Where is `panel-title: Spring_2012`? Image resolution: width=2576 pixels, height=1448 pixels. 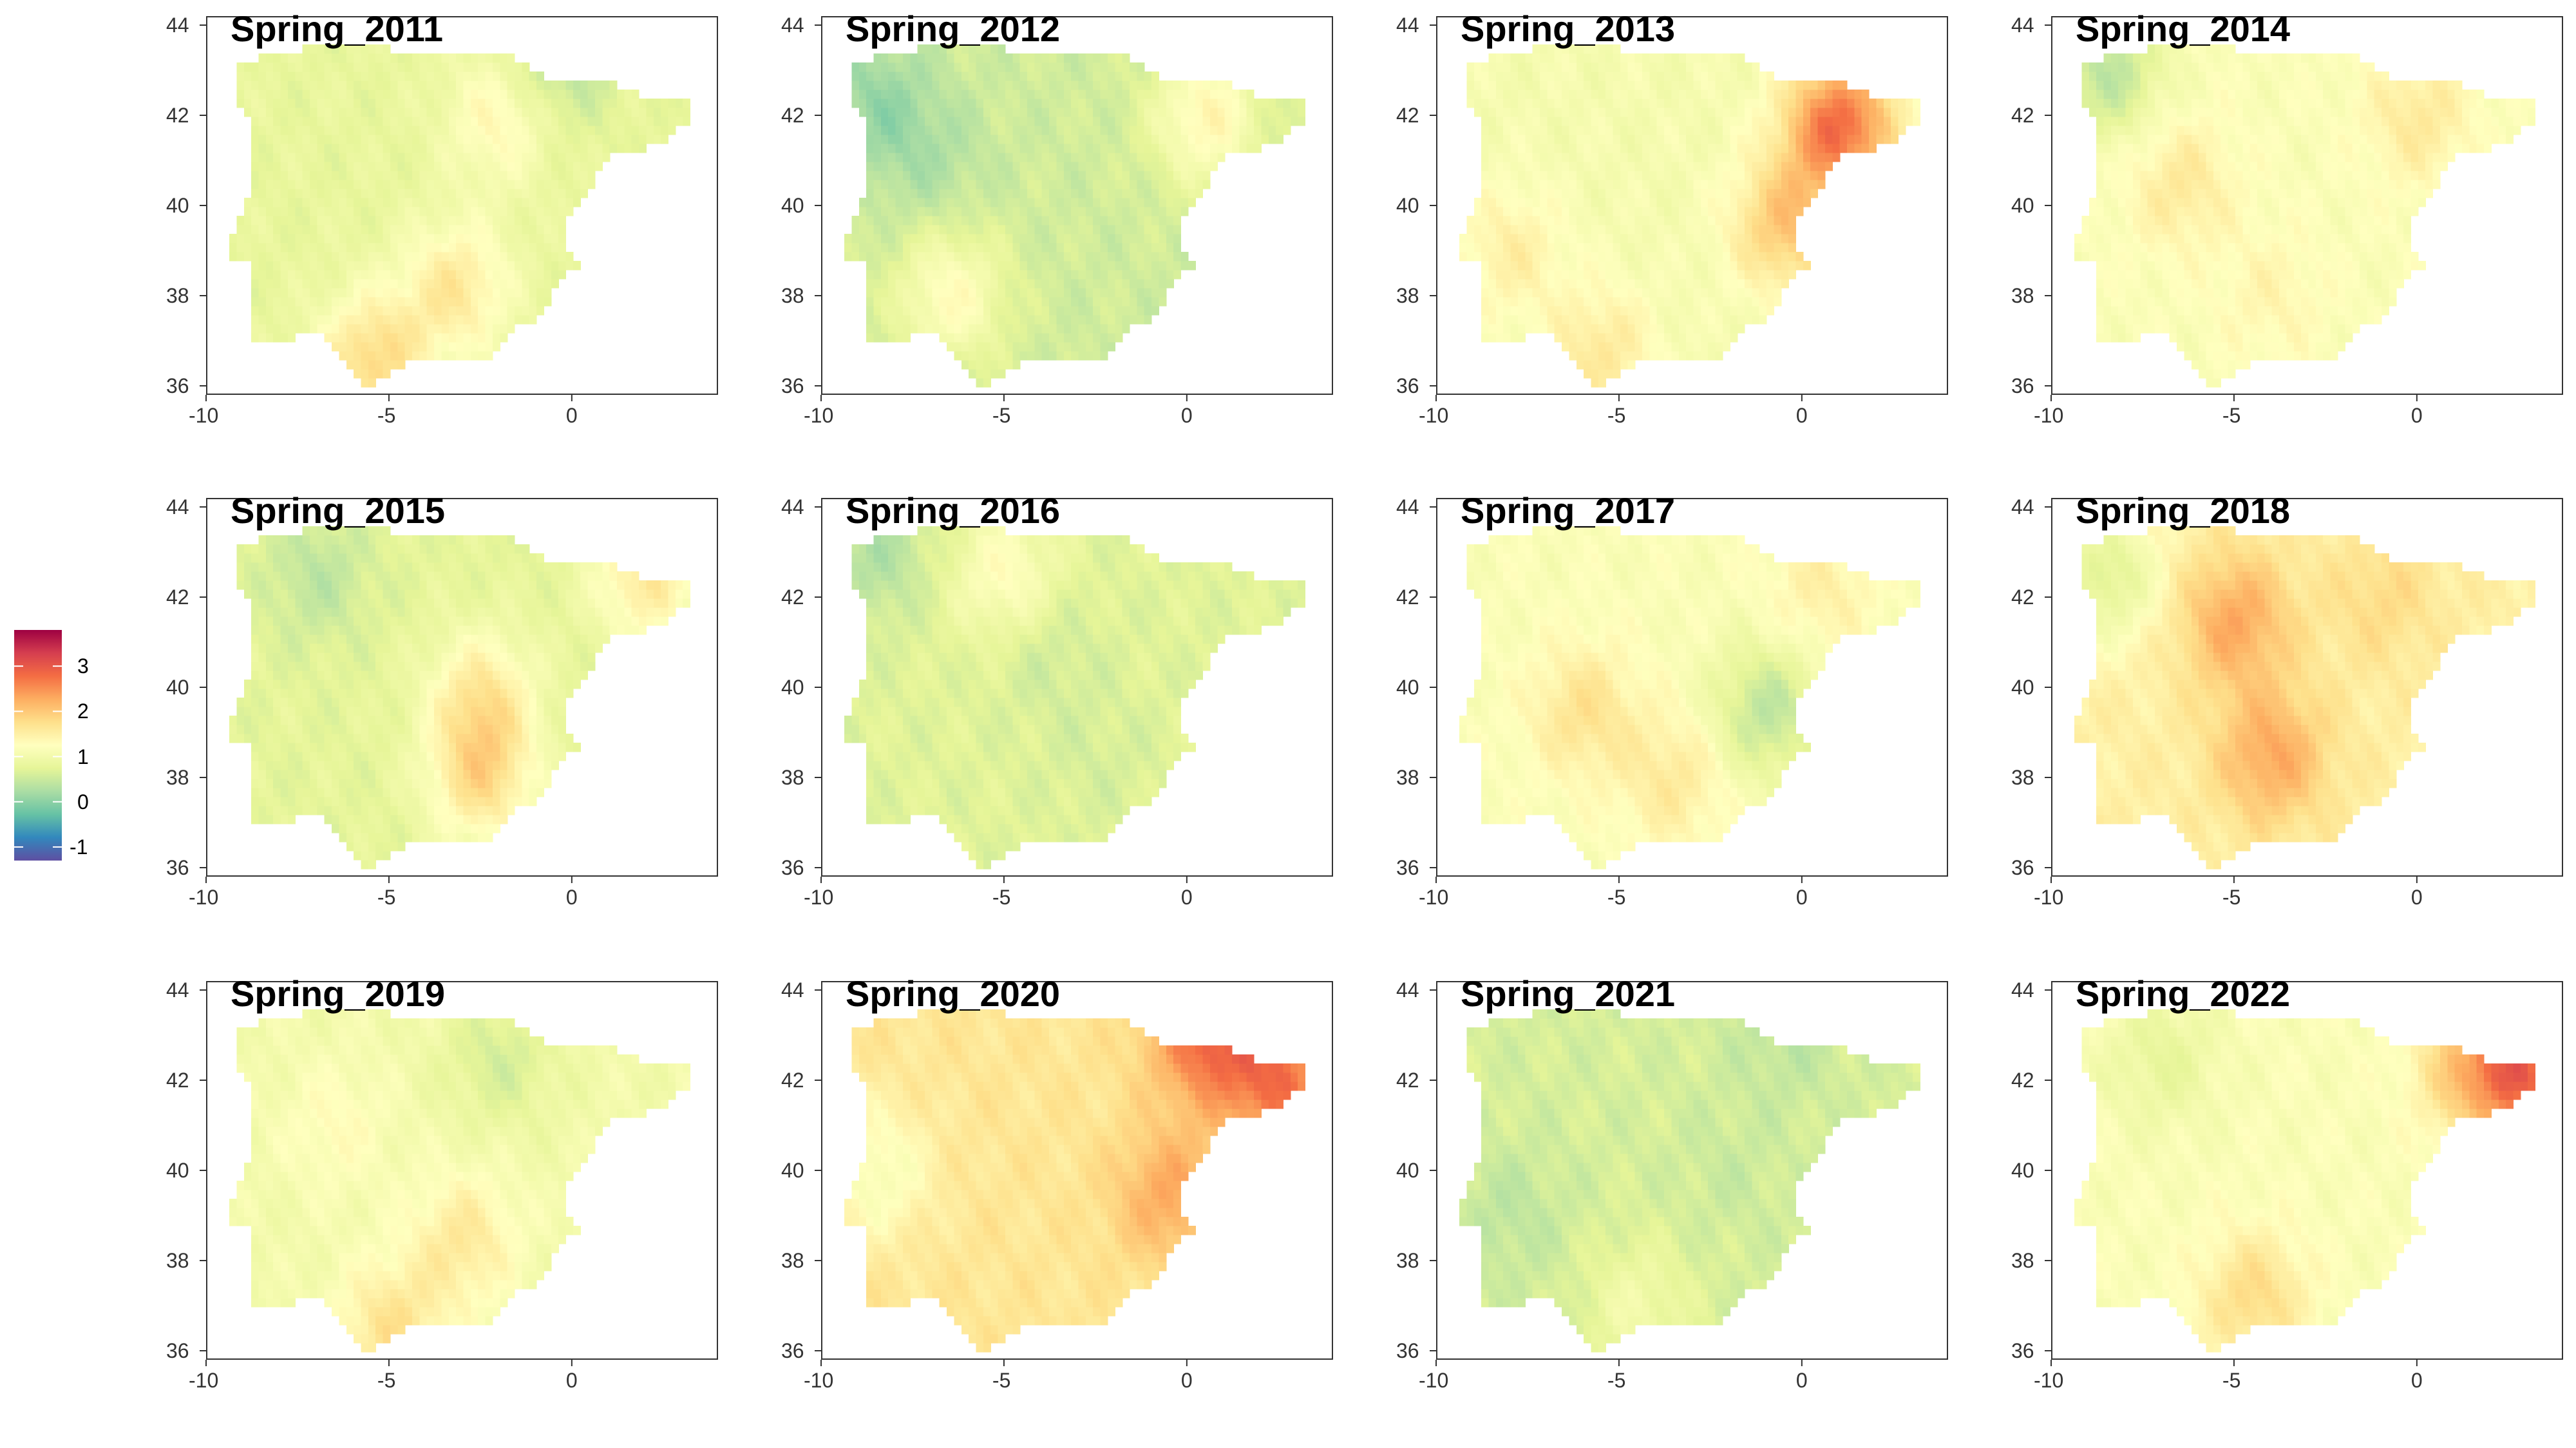
panel-title: Spring_2012 is located at coordinates (953, 28).